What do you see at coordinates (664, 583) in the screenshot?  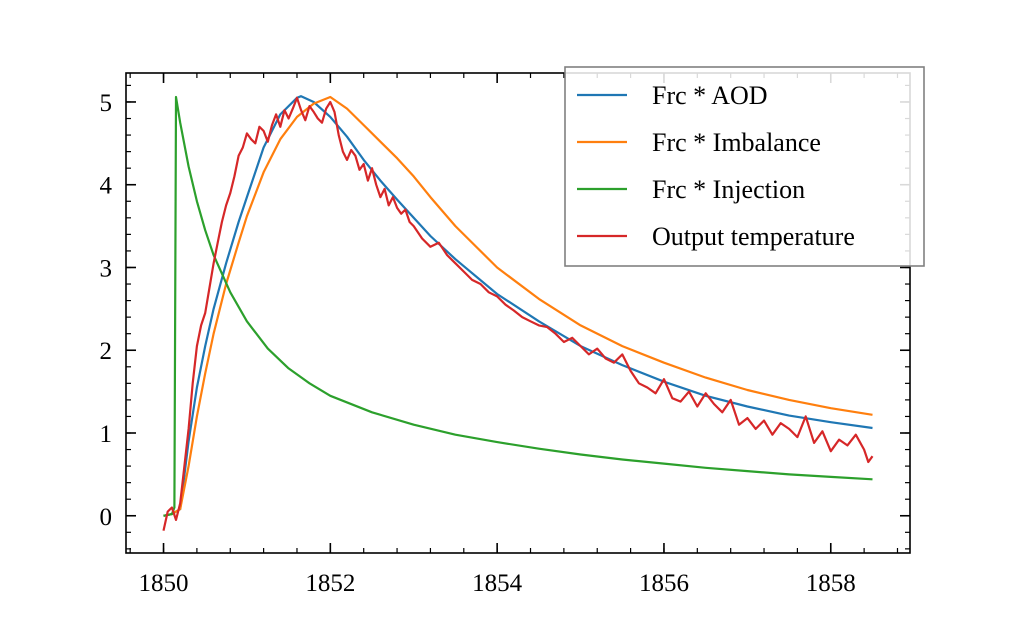 I see `x-tick-label: 1856` at bounding box center [664, 583].